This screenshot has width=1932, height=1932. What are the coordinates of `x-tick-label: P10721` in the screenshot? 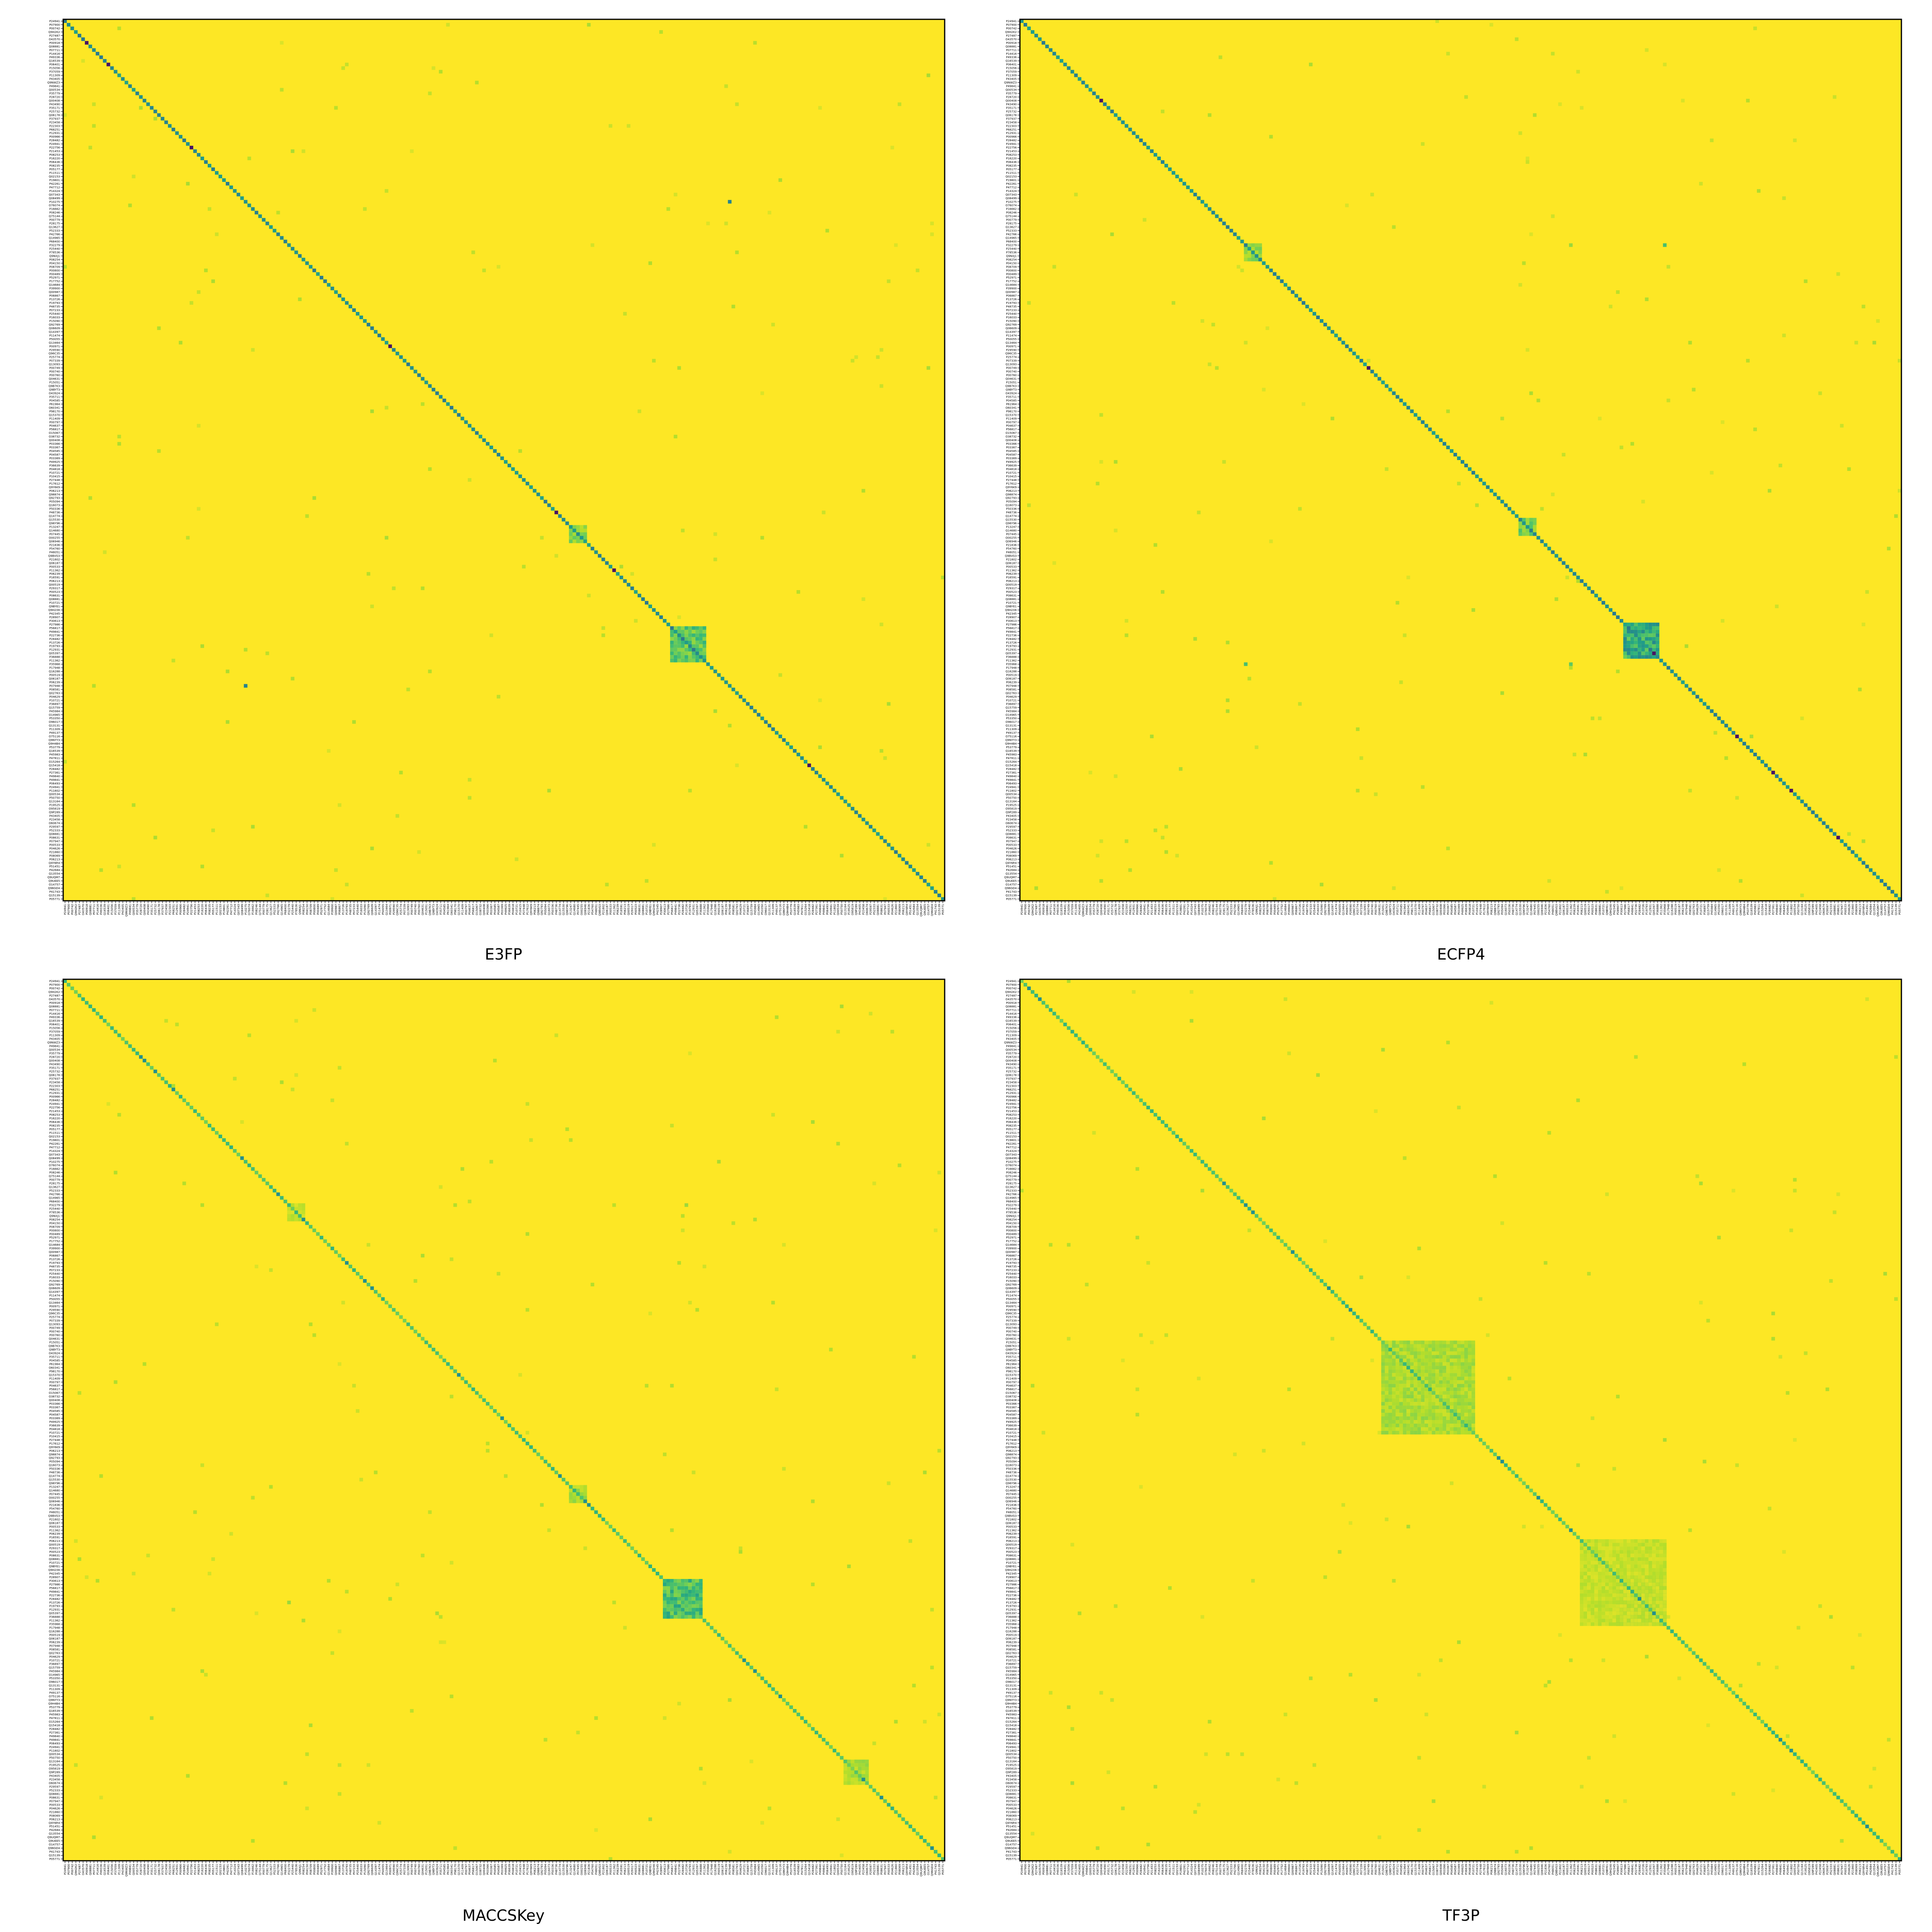 It's located at (1701, 909).